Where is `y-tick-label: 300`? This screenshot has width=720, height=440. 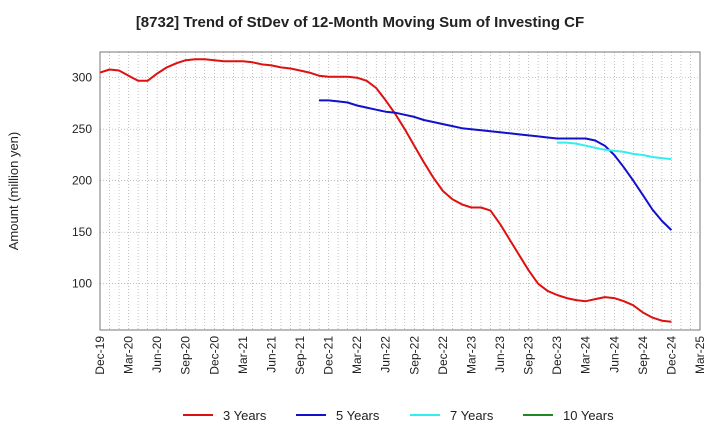
y-tick-label: 300 is located at coordinates (82, 78).